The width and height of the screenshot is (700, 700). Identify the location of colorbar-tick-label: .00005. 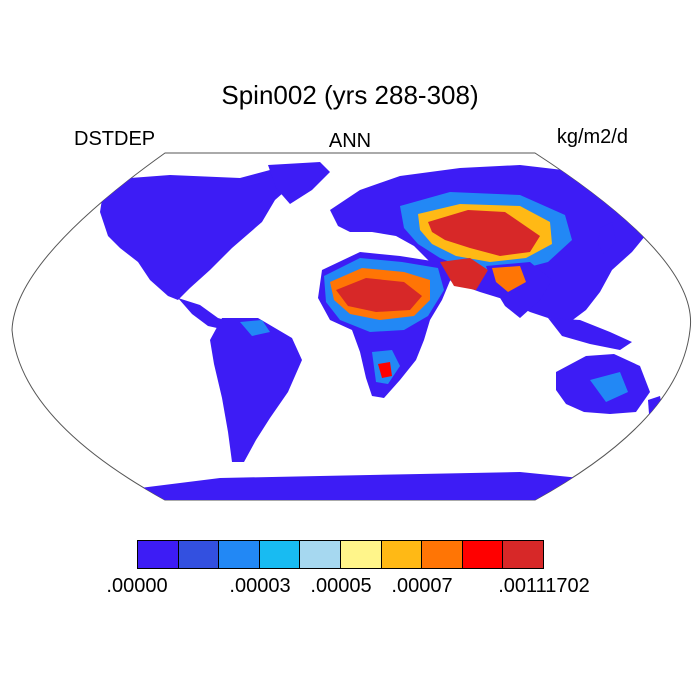
(341, 586).